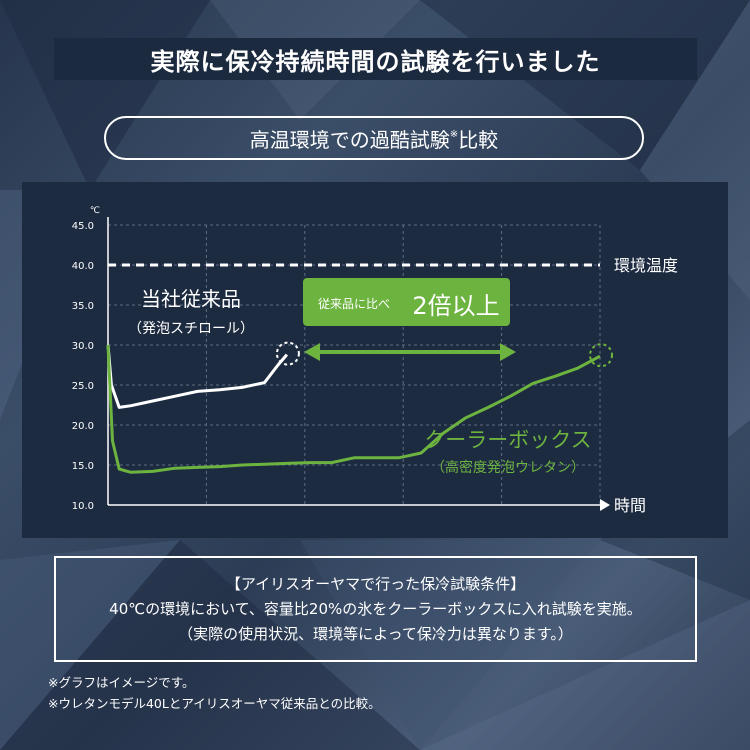 This screenshot has height=750, width=750. I want to click on series-cooler-box-end-marker, so click(601, 355).